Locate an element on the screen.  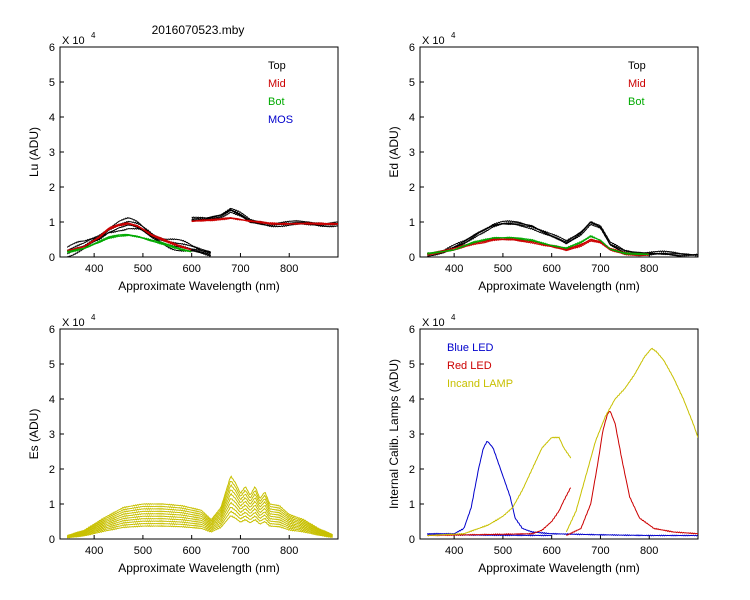
series-line-bot is located at coordinates (538, 245).